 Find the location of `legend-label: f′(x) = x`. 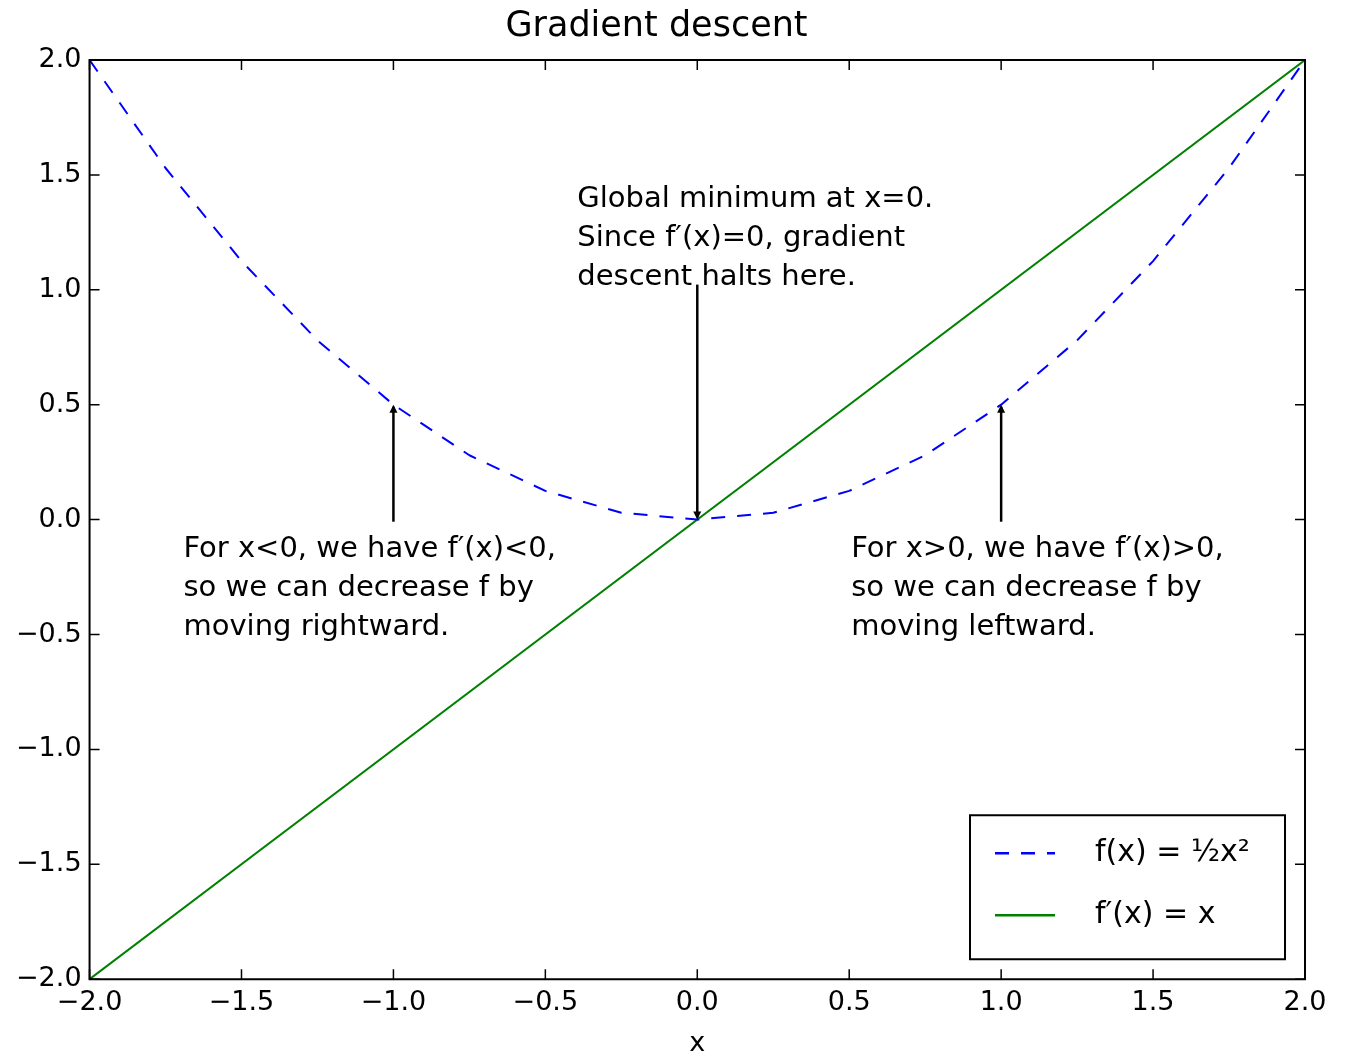

legend-label: f′(x) = x is located at coordinates (1155, 912).